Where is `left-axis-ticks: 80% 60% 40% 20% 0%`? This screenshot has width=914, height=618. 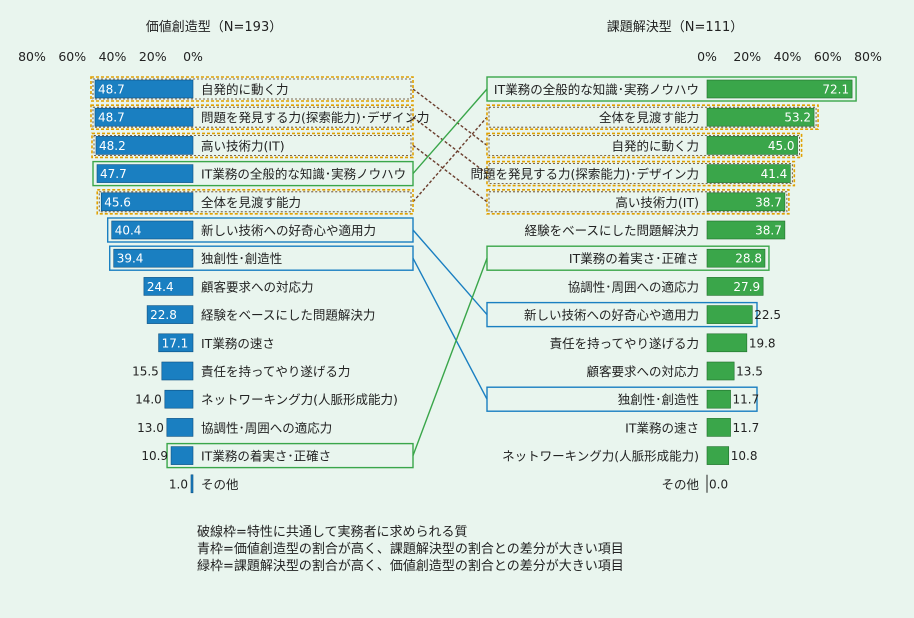
left-axis-ticks: 80% 60% 40% 20% 0% is located at coordinates (110, 56).